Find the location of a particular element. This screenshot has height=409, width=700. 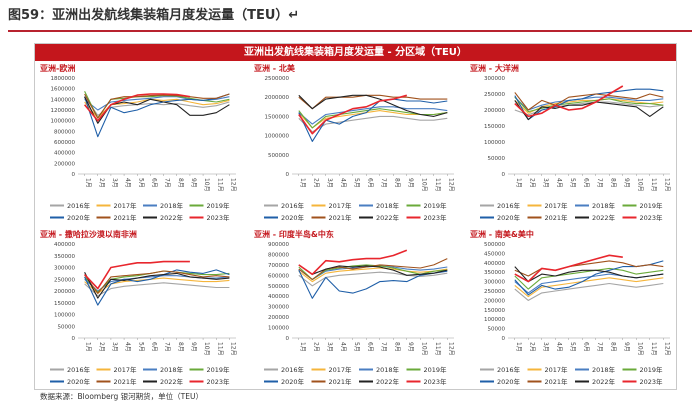

x-tick-label: 9月 is located at coordinates (626, 347).